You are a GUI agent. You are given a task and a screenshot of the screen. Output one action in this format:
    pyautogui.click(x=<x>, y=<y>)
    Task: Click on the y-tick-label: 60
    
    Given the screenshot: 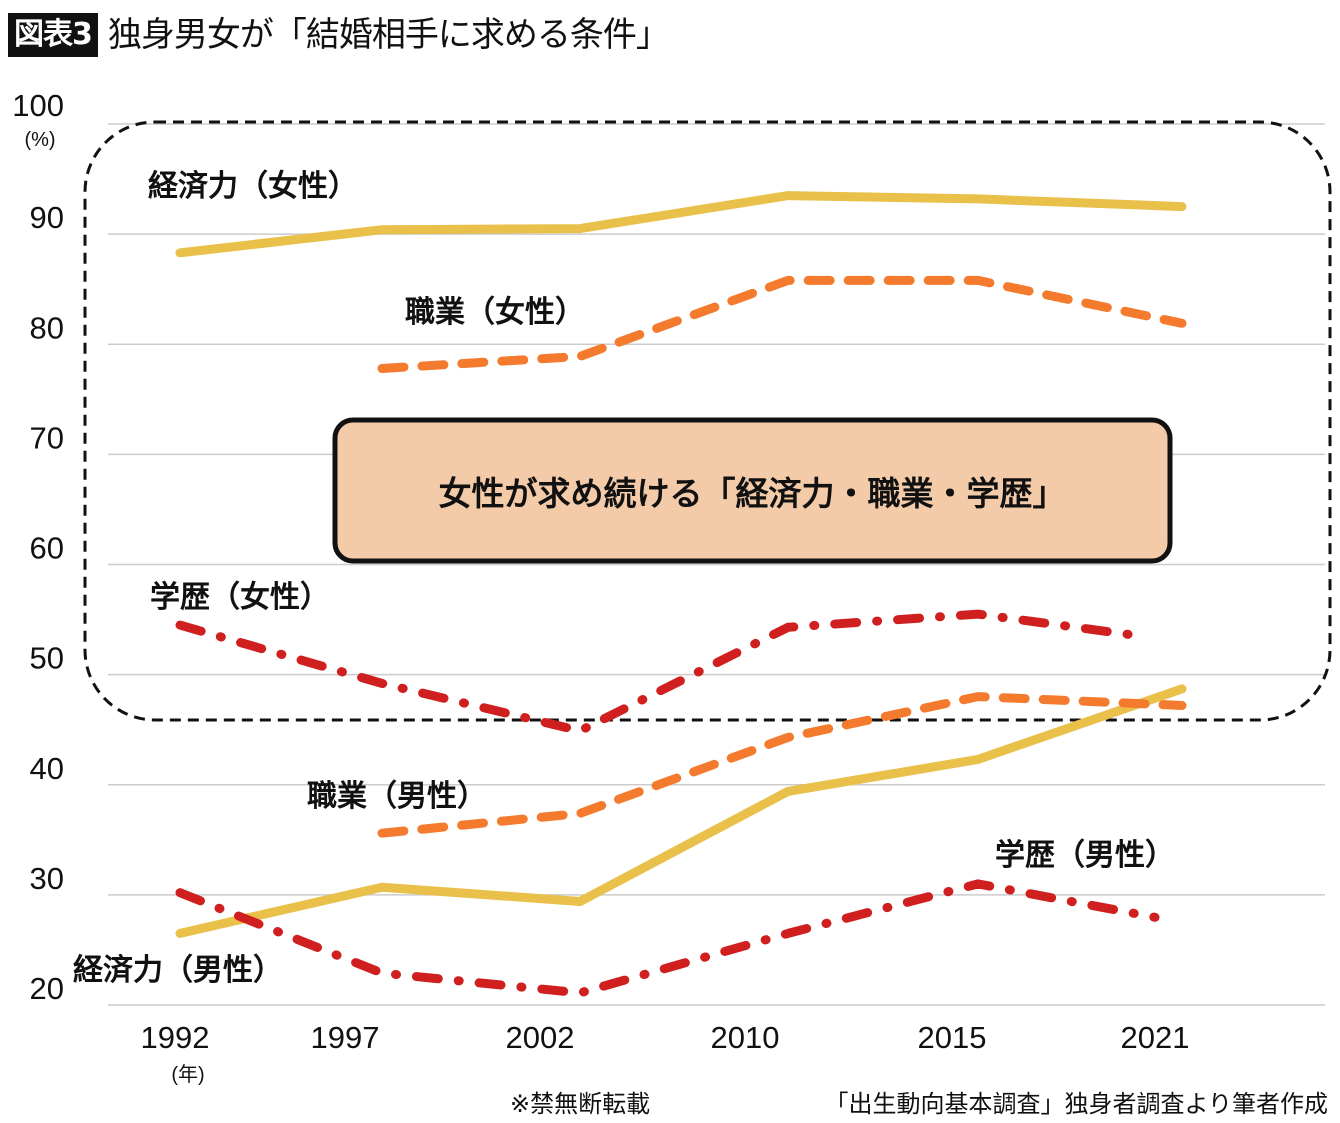 What is the action you would take?
    pyautogui.click(x=47, y=548)
    